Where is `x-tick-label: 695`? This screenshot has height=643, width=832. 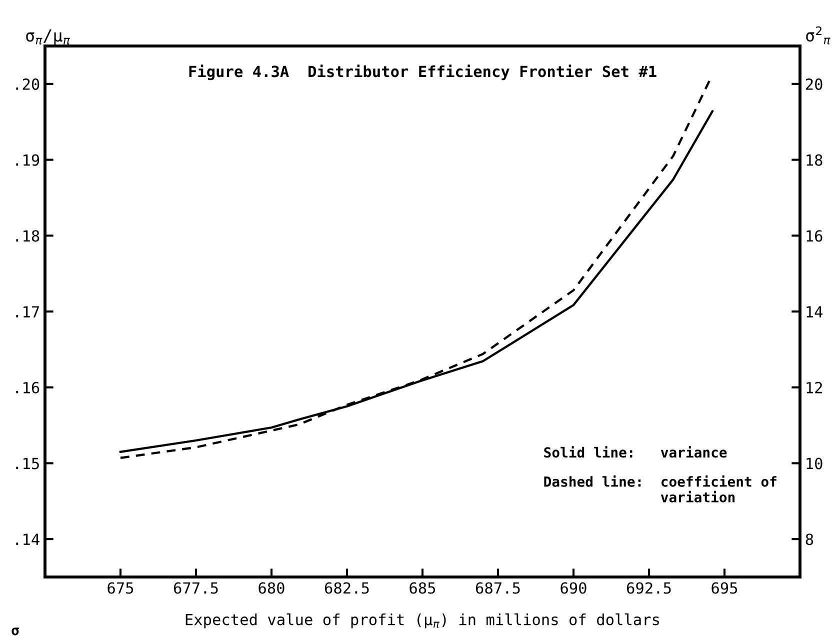
x-tick-label: 695 is located at coordinates (725, 588).